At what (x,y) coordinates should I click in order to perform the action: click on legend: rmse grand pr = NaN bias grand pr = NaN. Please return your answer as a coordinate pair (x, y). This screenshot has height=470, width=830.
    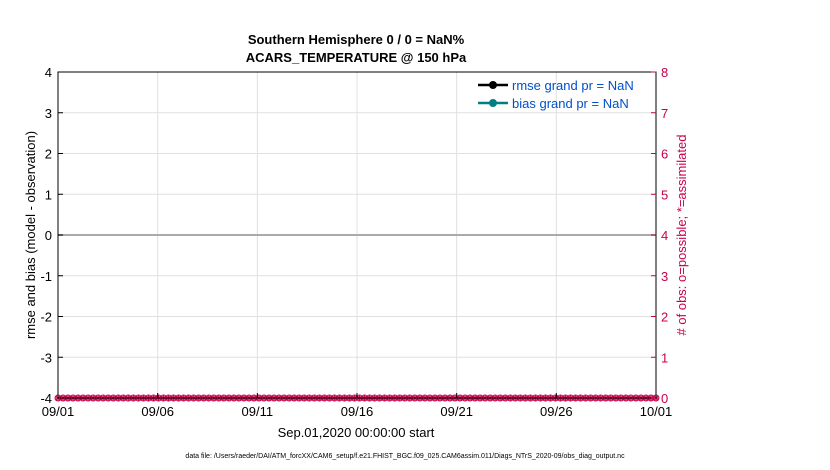
    Looking at the image, I should click on (556, 94).